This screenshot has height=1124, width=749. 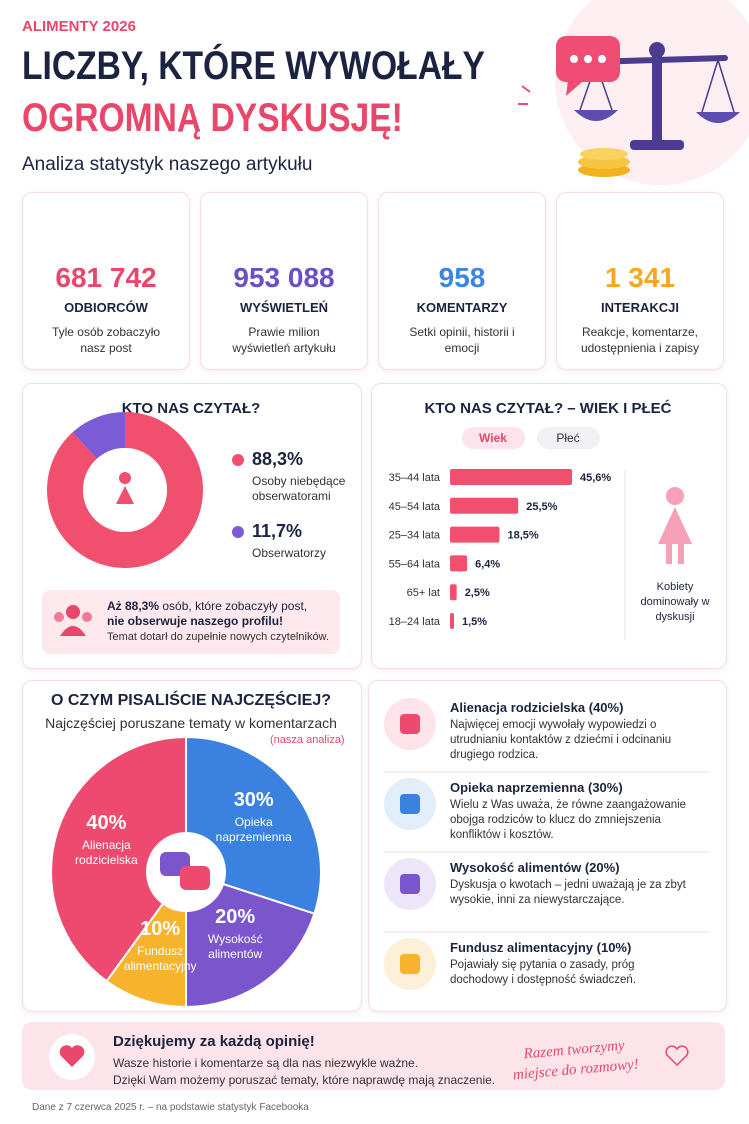 What do you see at coordinates (284, 307) in the screenshot?
I see `stat-label: WYŚWIETLEŃ` at bounding box center [284, 307].